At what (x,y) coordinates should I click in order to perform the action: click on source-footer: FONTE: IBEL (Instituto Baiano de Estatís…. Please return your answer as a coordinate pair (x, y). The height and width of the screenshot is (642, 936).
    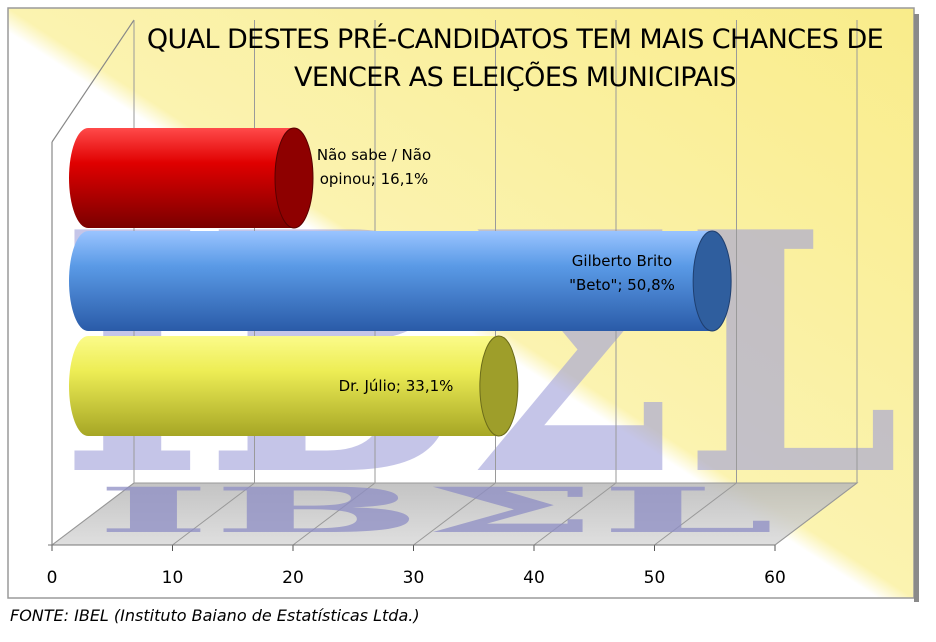
    Looking at the image, I should click on (215, 615).